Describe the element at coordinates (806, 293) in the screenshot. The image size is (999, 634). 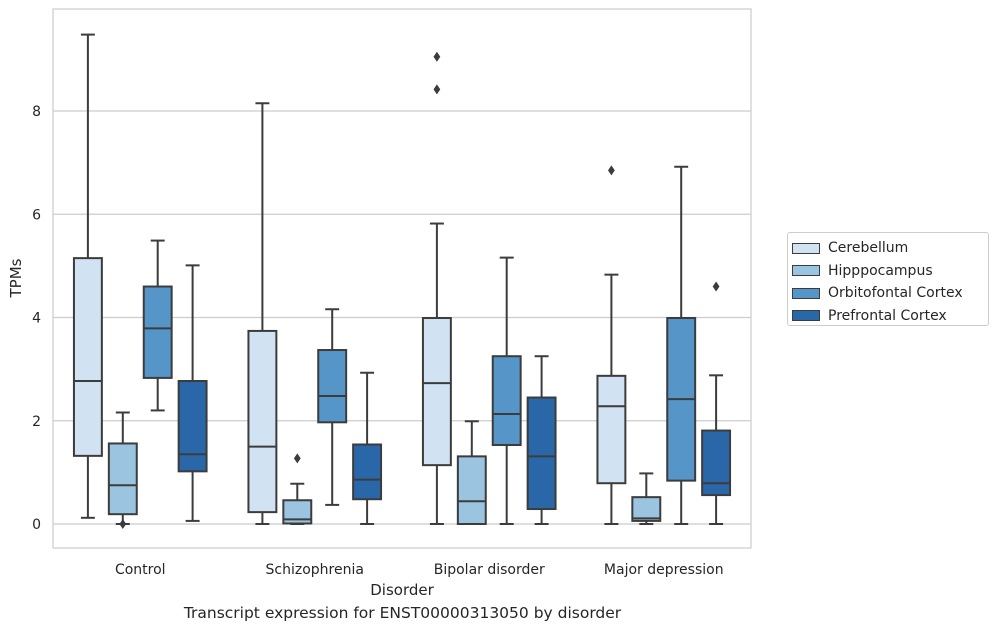
I see `legend-swatch-orbitofrontal` at that location.